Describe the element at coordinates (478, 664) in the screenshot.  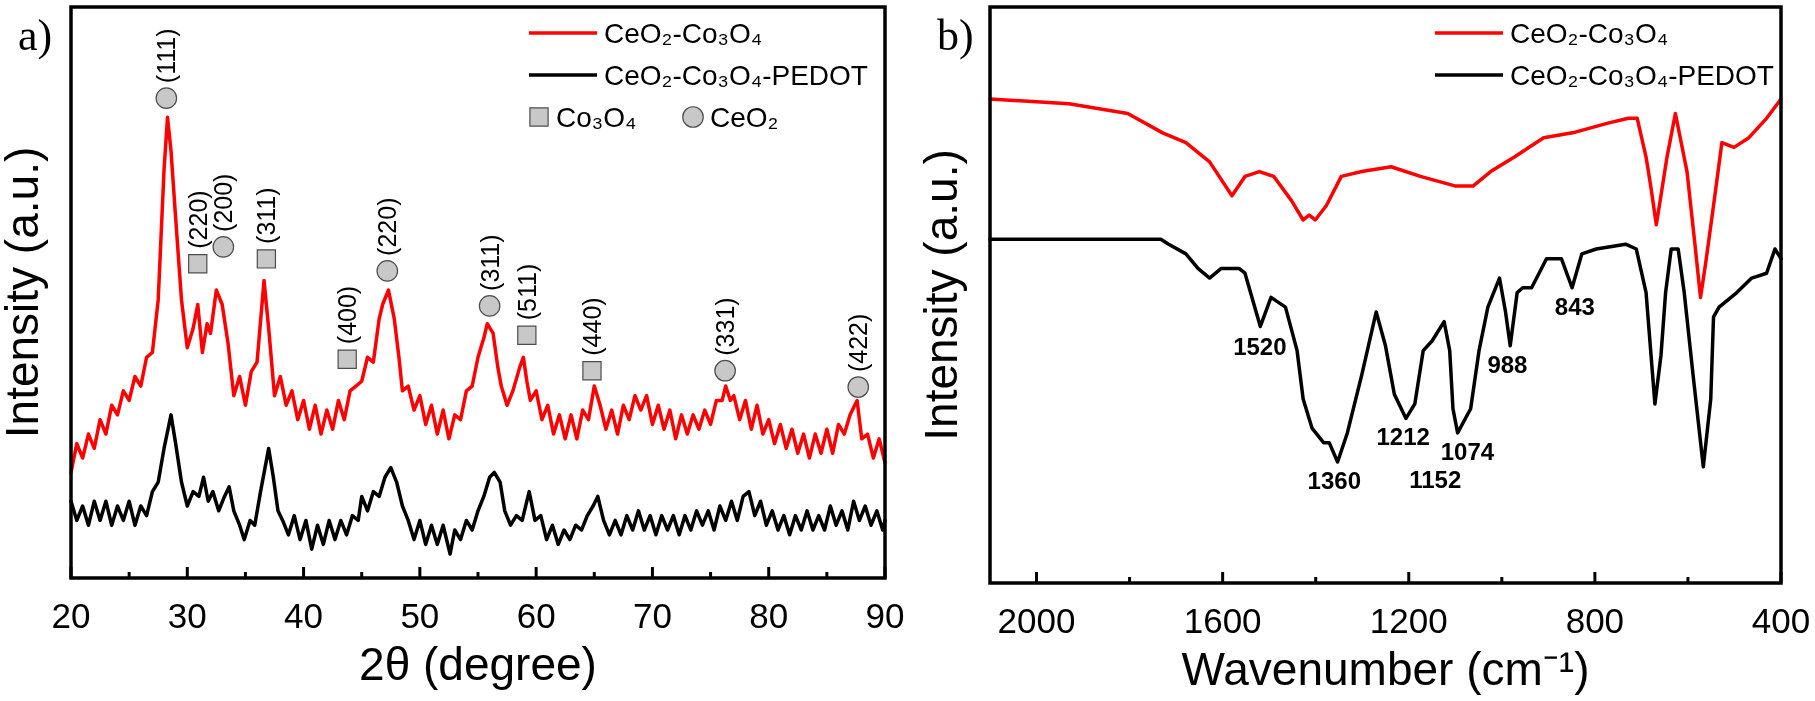
I see `x-axis-title: 2θ (degree)` at that location.